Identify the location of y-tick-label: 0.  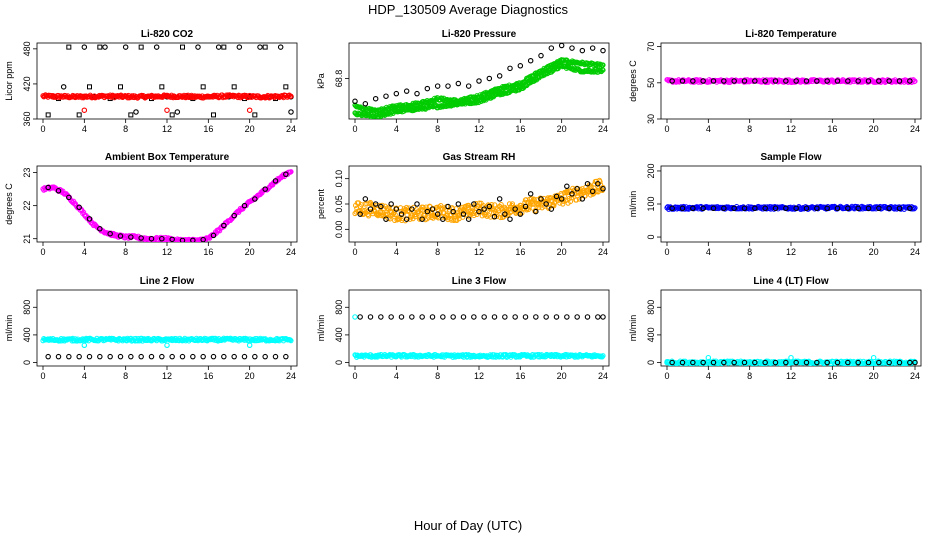
(27, 362).